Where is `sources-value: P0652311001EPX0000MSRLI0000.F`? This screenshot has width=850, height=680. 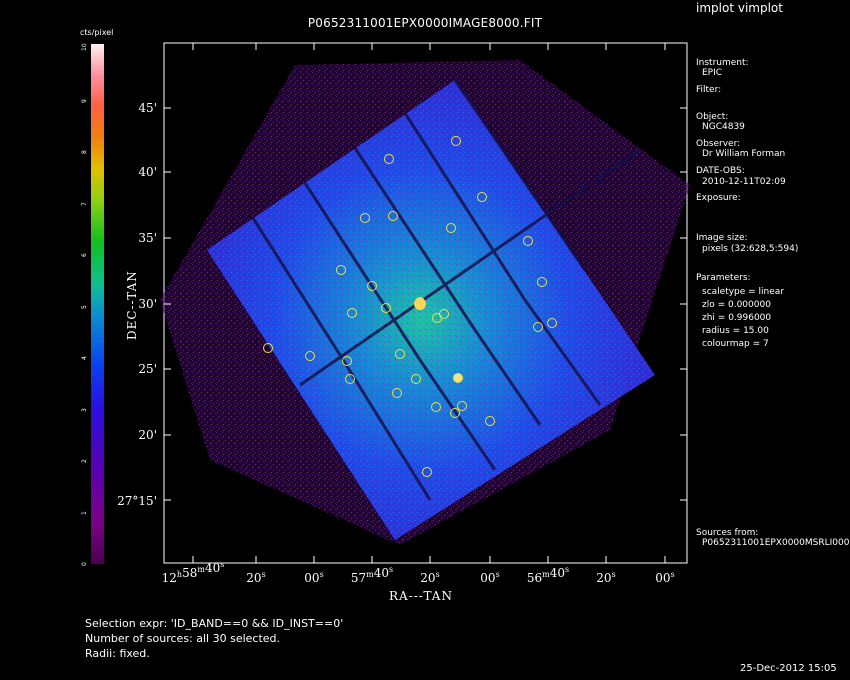 sources-value: P0652311001EPX0000MSRLI0000.F is located at coordinates (776, 543).